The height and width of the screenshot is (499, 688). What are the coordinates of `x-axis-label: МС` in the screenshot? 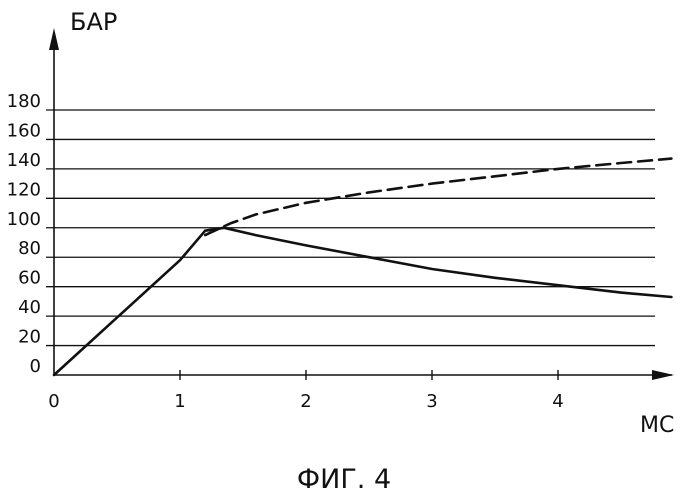 It's located at (657, 425).